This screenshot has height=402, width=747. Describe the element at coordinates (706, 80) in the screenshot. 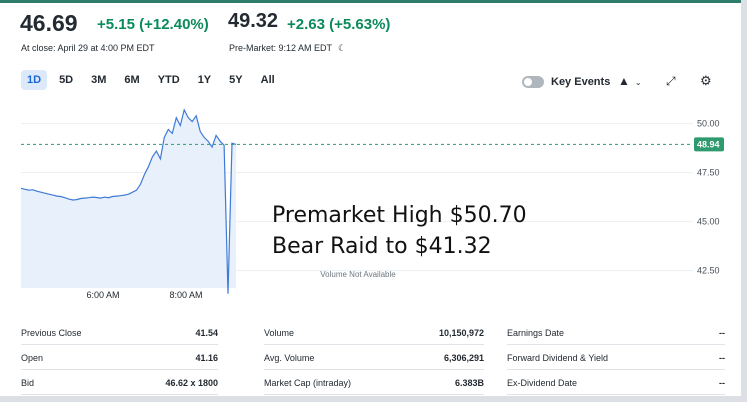

I see `gear-icon: ⚙` at that location.